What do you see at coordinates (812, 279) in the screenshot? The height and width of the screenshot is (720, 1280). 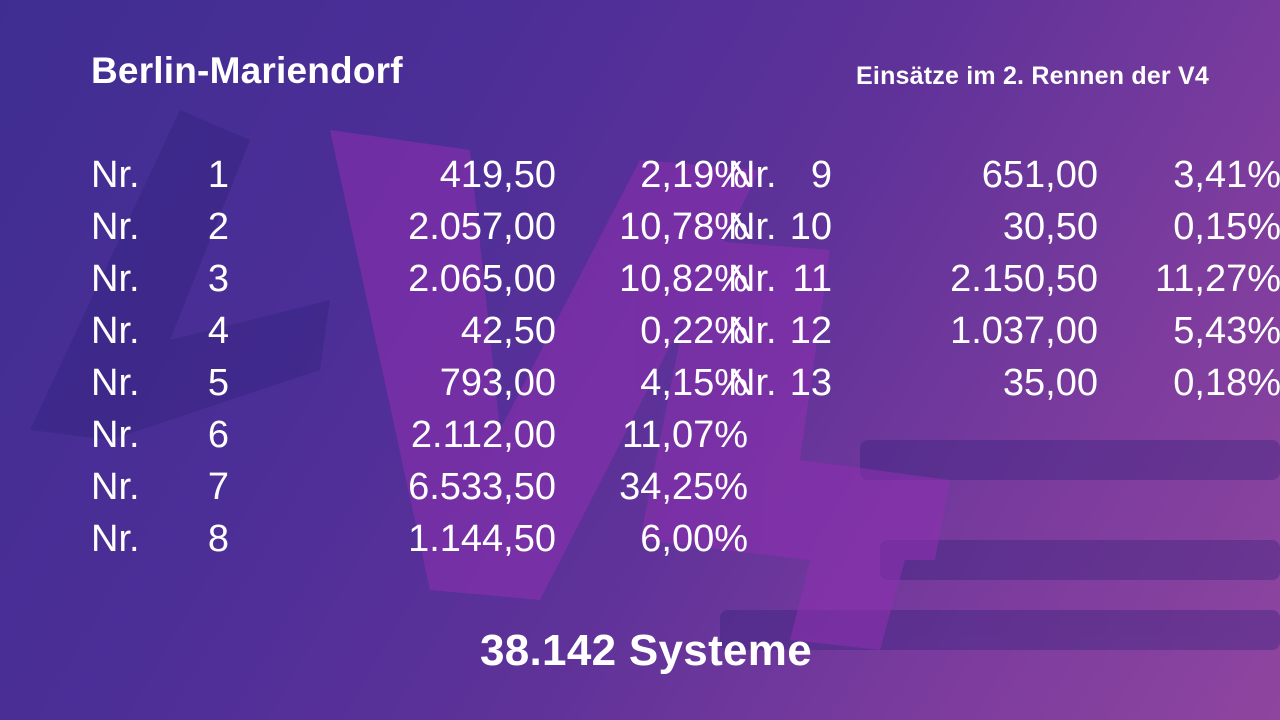 I see `horse-number: 11` at bounding box center [812, 279].